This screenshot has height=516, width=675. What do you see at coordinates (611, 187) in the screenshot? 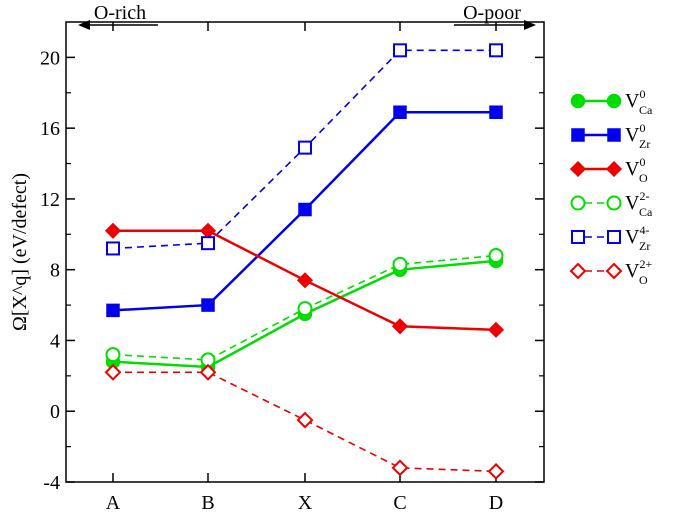
I see `legend: V0 Ca V0 Zr V0 O V2-Ca V4-Zr V2+ O` at bounding box center [611, 187].